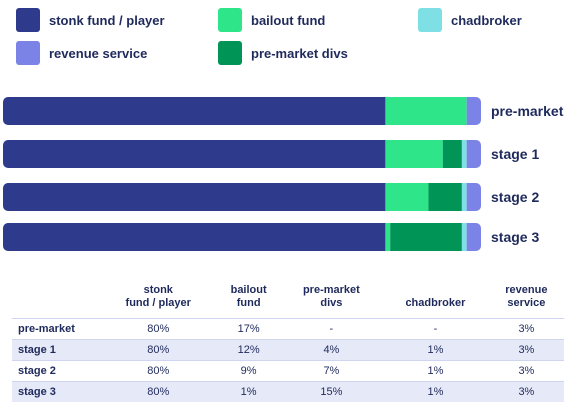 Image resolution: width=570 pixels, height=416 pixels. I want to click on table-row-label: stage 2, so click(37, 371).